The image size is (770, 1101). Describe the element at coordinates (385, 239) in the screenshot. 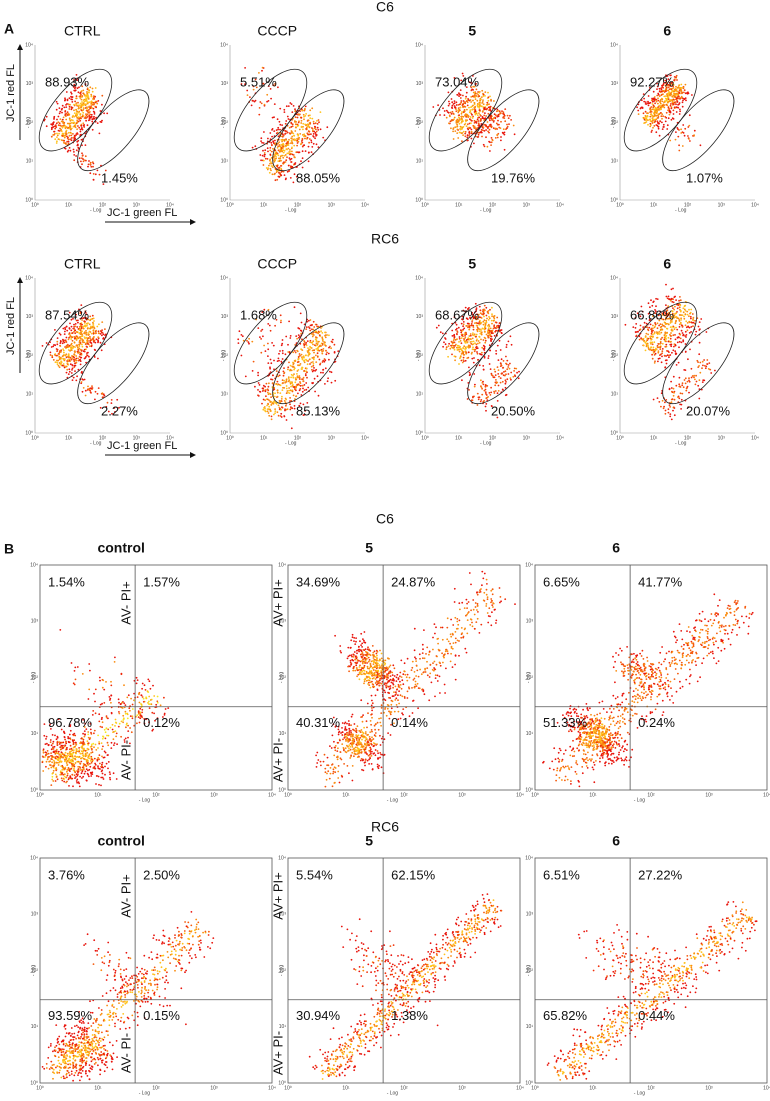

I see `group-title: RC6` at that location.